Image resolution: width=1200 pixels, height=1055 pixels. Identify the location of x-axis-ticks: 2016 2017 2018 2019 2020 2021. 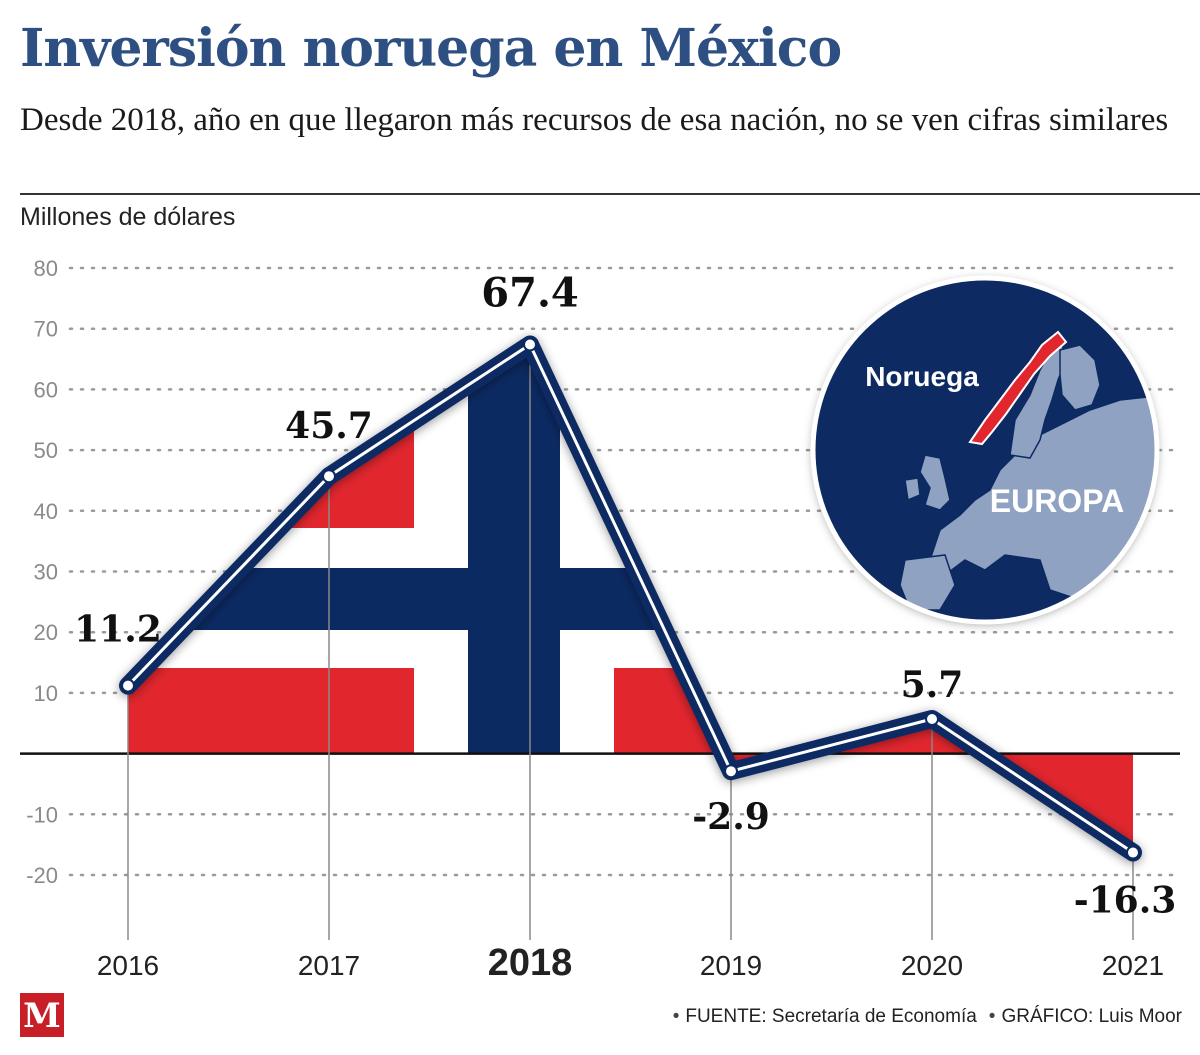
(630, 963).